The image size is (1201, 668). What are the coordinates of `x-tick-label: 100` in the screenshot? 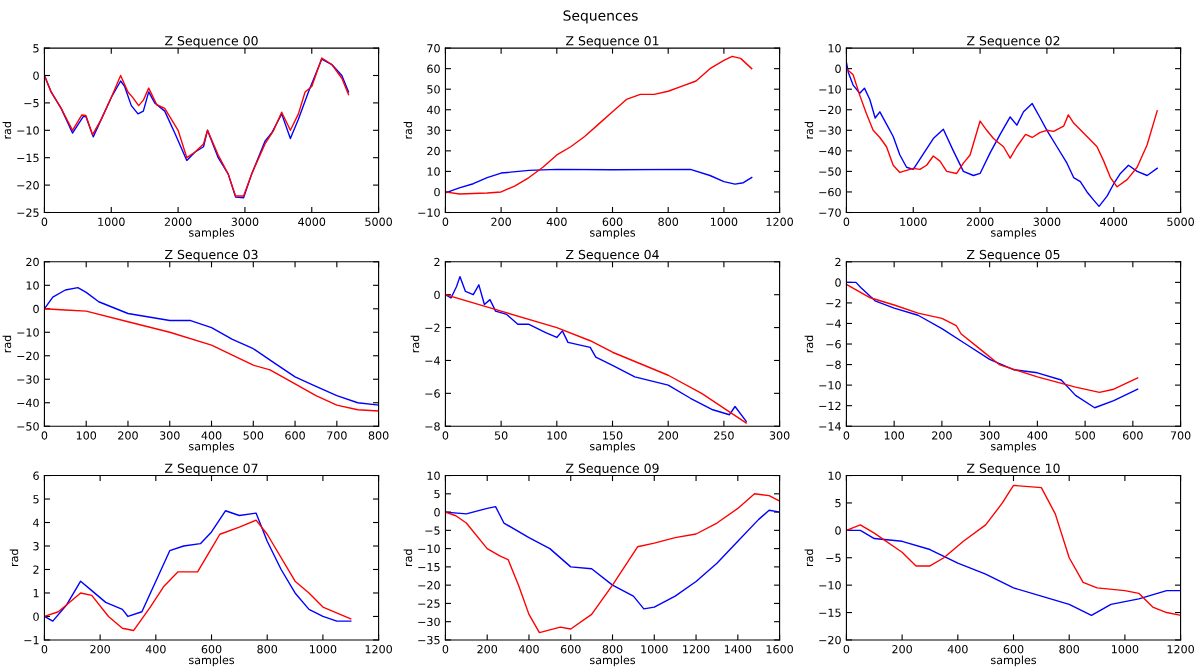 It's located at (894, 435).